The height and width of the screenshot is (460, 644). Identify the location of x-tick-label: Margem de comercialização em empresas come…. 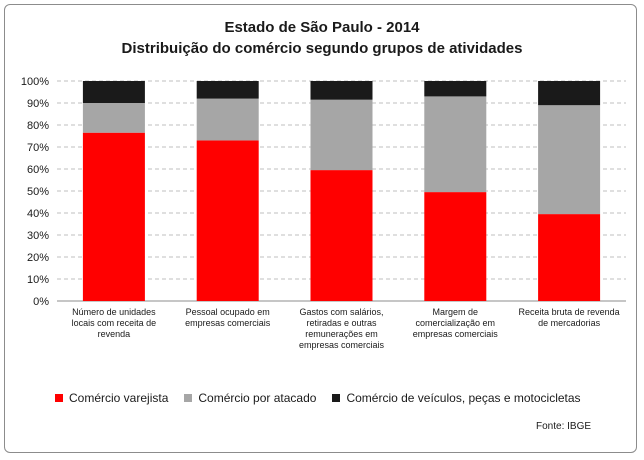
(456, 323).